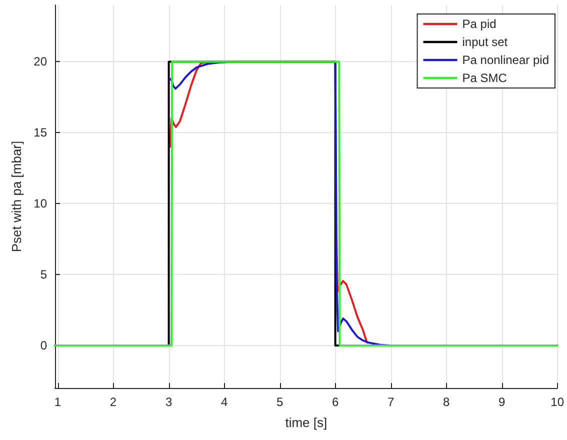 The image size is (567, 440). What do you see at coordinates (446, 402) in the screenshot?
I see `x-tick-label: 8` at bounding box center [446, 402].